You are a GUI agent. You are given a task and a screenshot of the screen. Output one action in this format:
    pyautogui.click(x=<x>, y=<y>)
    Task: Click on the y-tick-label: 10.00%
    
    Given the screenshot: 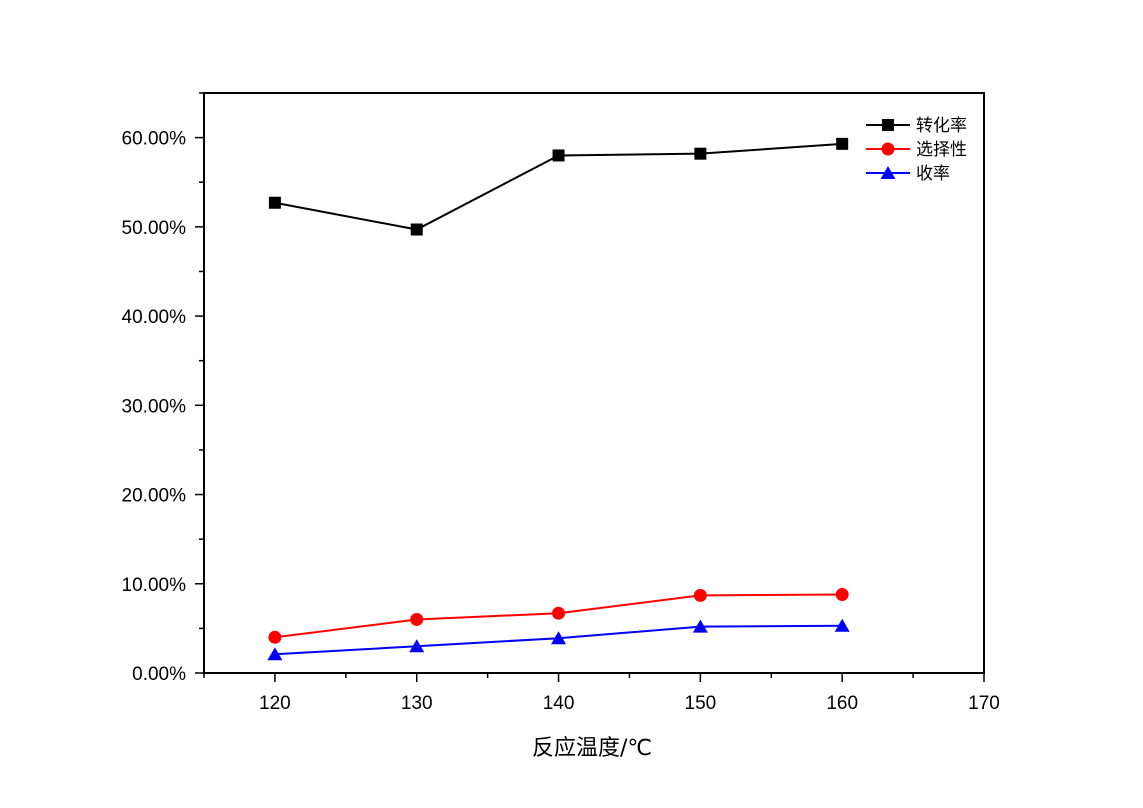 What is the action you would take?
    pyautogui.click(x=154, y=585)
    